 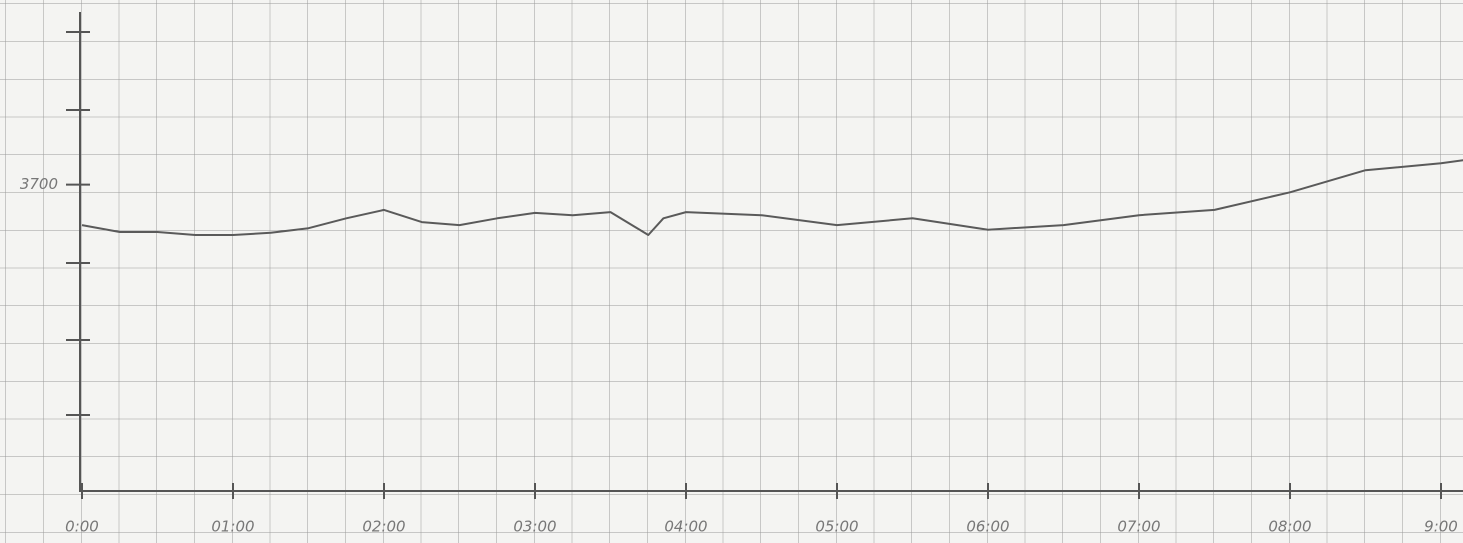 I want to click on x-tick-label: 04:00, so click(x=685, y=527).